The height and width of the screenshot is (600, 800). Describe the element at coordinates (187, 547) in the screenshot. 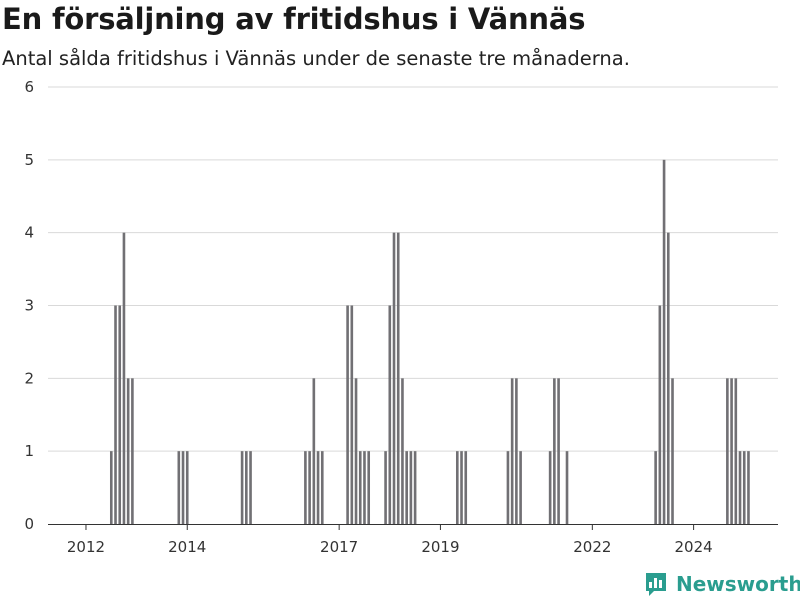

I see `x-tick-label: 2014` at that location.